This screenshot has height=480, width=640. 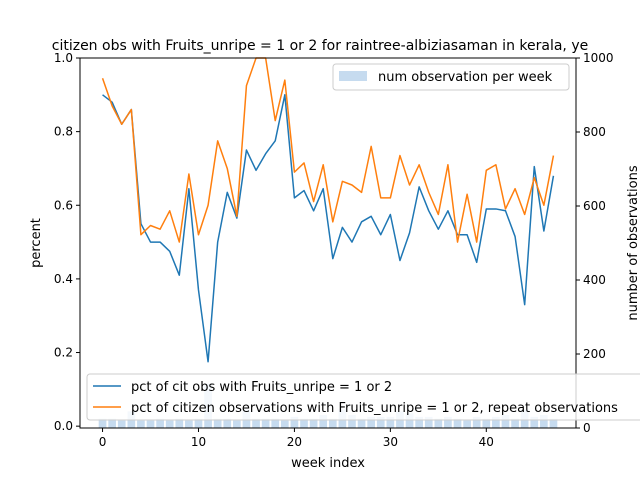 I want to click on legend-bars: num observation per week, so click(x=451, y=77).